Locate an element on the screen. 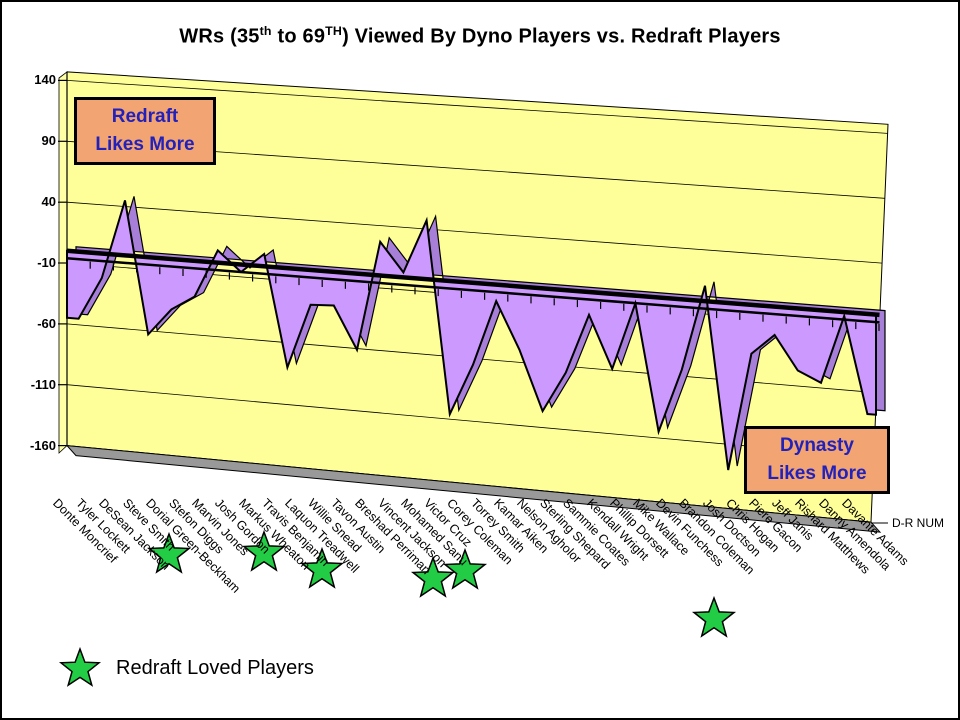 Image resolution: width=960 pixels, height=720 pixels. callout-line: Dynasty is located at coordinates (817, 446).